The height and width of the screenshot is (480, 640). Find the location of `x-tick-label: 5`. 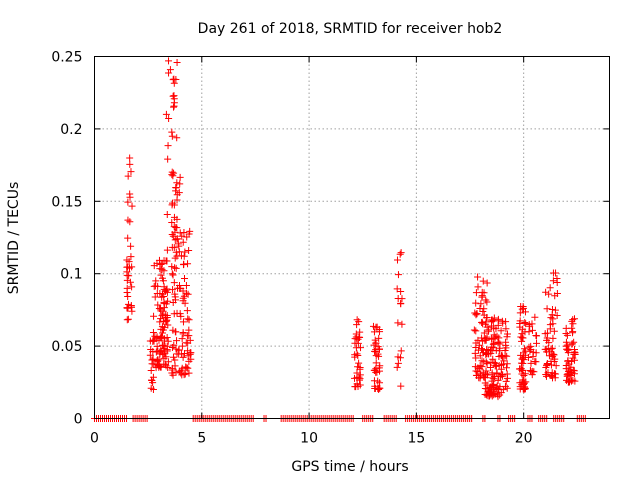

x-tick-label: 5 is located at coordinates (201, 439).